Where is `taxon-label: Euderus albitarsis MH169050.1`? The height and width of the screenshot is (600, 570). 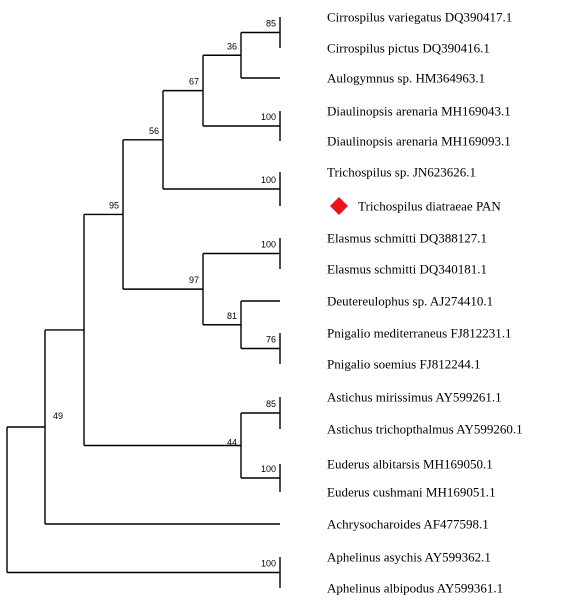
taxon-label: Euderus albitarsis MH169050.1 is located at coordinates (410, 464).